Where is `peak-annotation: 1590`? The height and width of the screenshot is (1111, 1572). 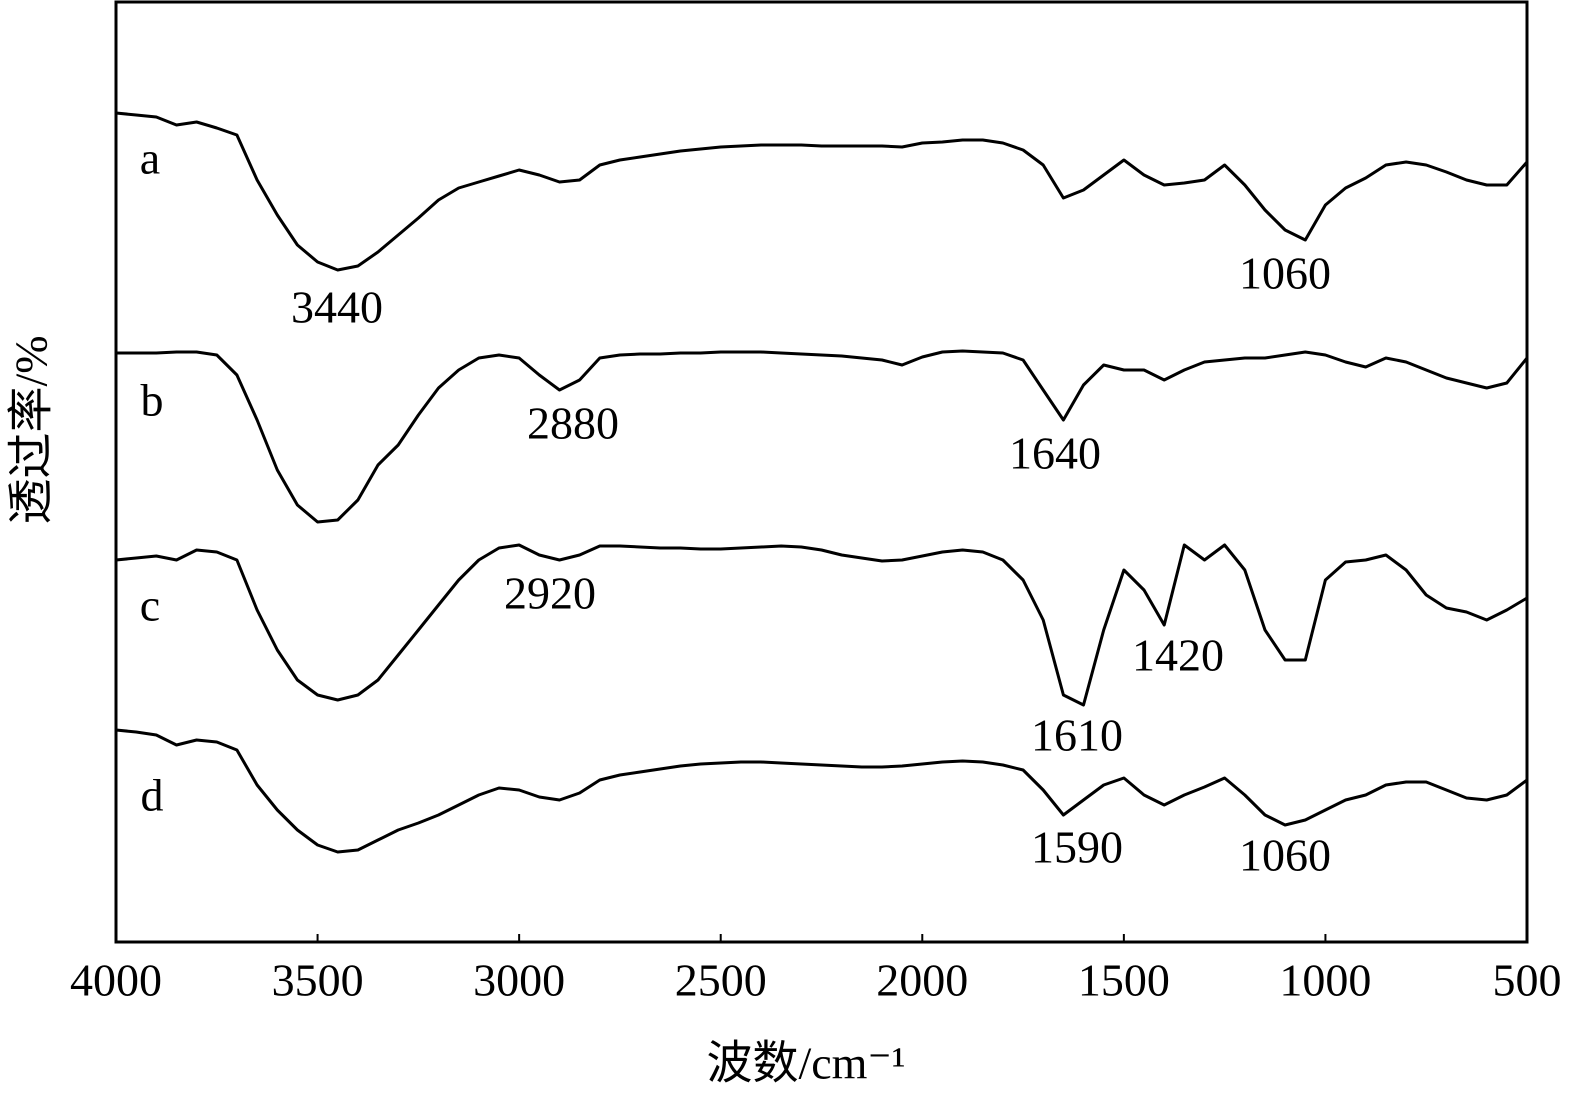 peak-annotation: 1590 is located at coordinates (1077, 847).